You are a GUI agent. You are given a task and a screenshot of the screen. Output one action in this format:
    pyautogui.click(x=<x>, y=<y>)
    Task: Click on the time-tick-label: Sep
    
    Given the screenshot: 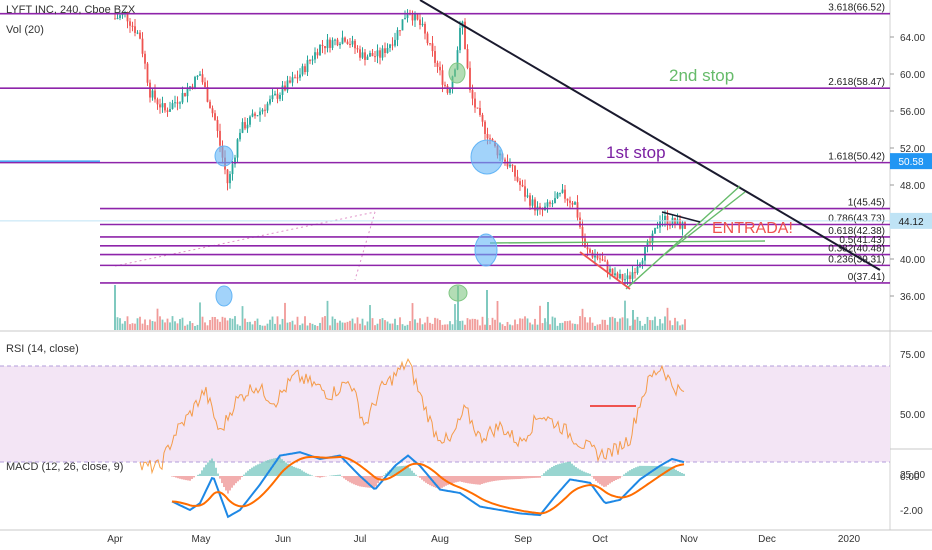 What is the action you would take?
    pyautogui.click(x=523, y=539)
    